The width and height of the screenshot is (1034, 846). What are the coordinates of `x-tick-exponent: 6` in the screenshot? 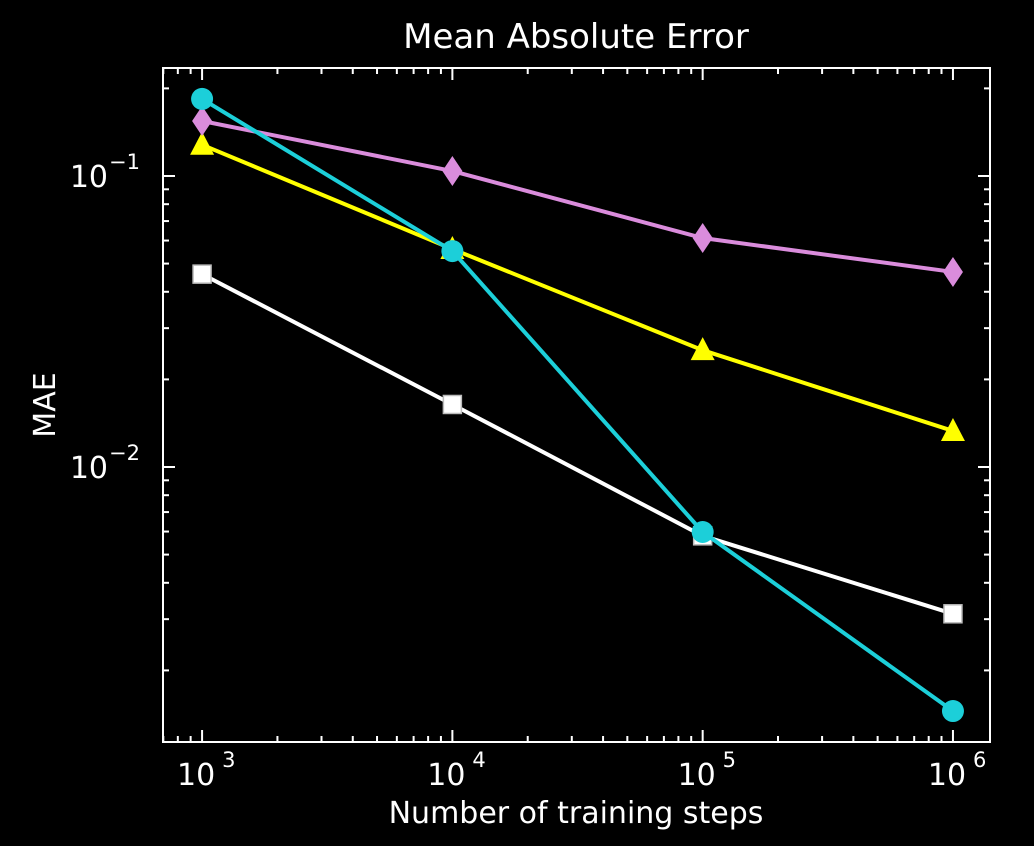 It's located at (979, 760).